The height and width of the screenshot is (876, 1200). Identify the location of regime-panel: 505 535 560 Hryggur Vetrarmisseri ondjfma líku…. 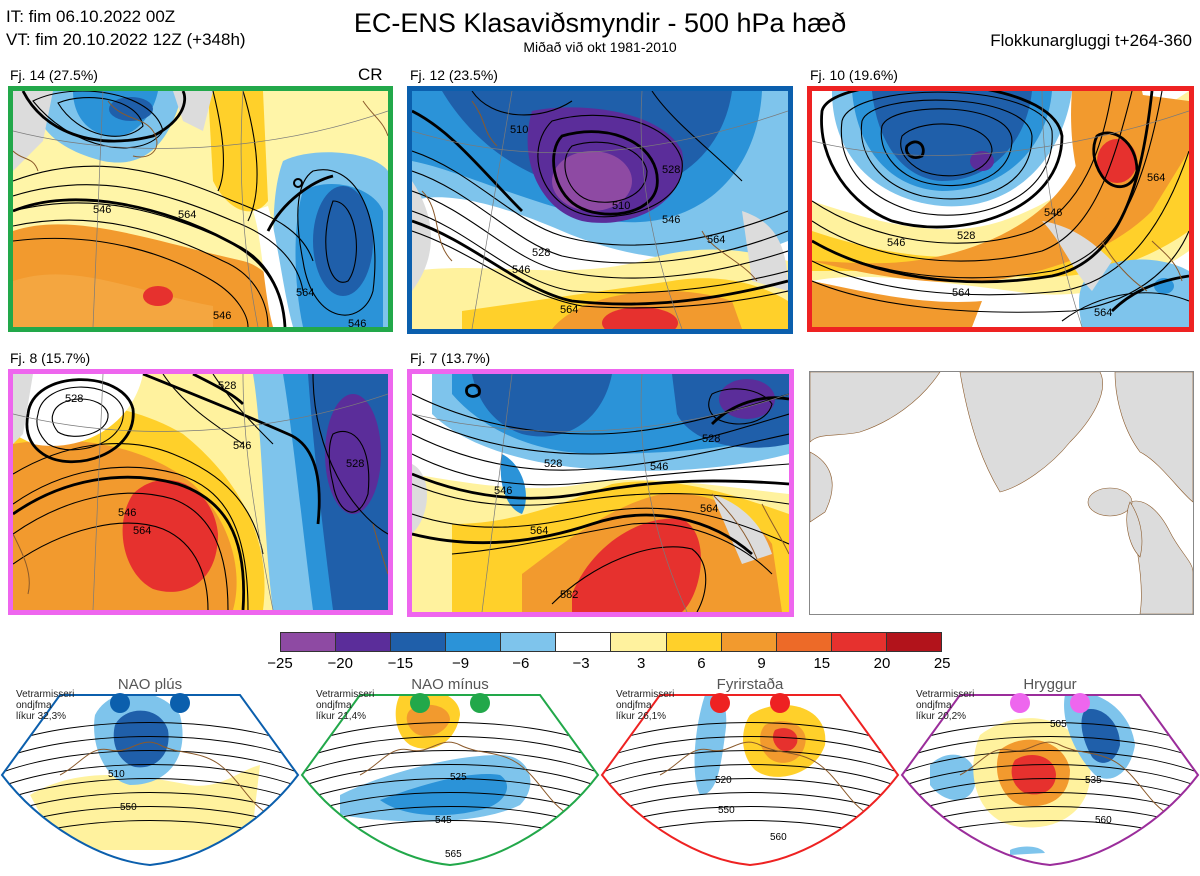
(1050, 773).